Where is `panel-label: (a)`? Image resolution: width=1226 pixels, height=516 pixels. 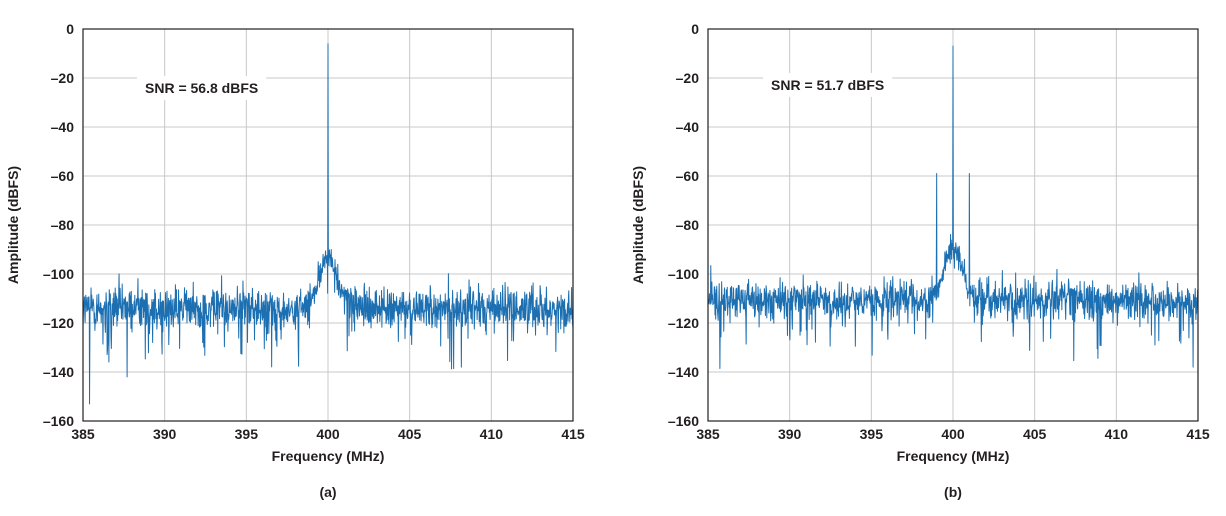 panel-label: (a) is located at coordinates (327, 492).